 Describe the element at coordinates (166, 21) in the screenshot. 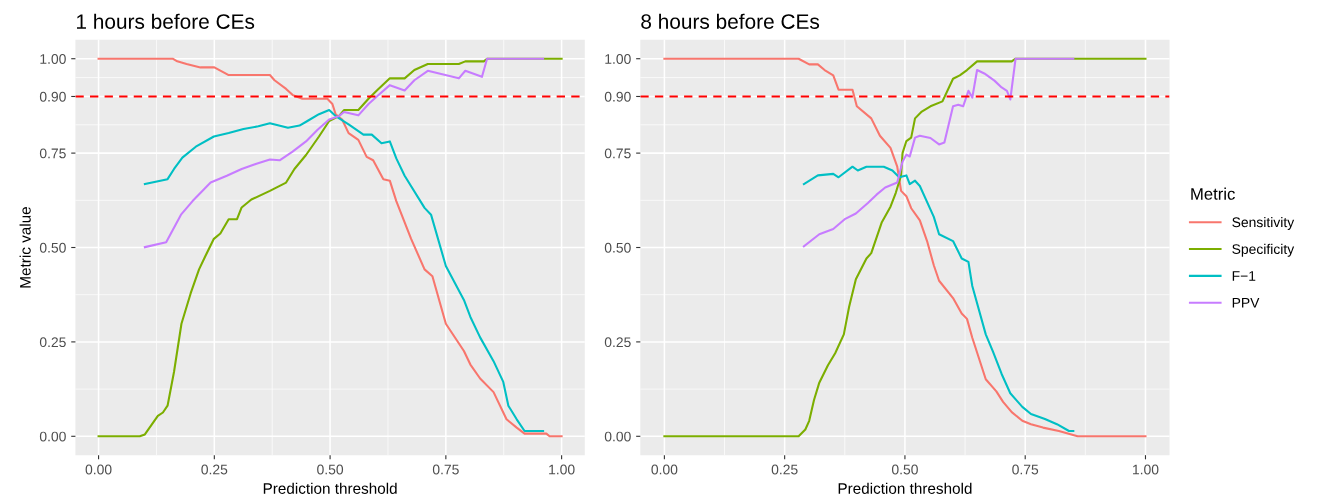

I see `chart-title: 1 hours before CEs` at that location.